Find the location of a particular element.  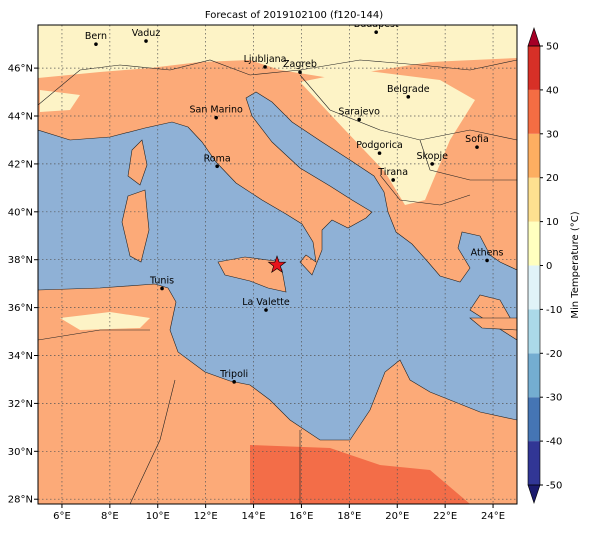

colorbar-tick-label: 20 is located at coordinates (552, 178).